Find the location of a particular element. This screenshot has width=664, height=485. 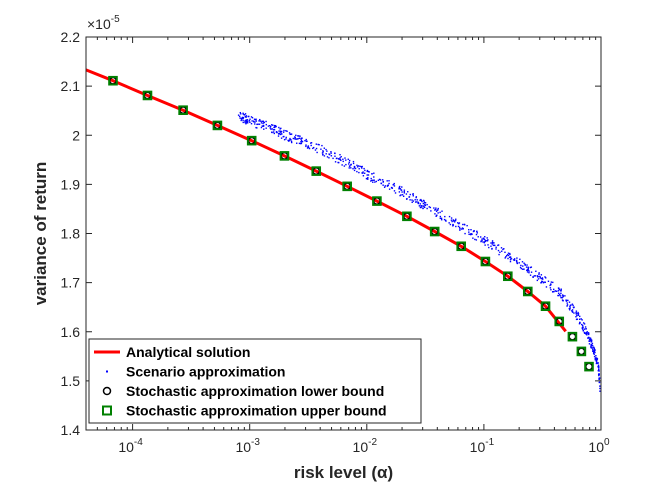

x-tick-label-exponent: -1 is located at coordinates (489, 442).